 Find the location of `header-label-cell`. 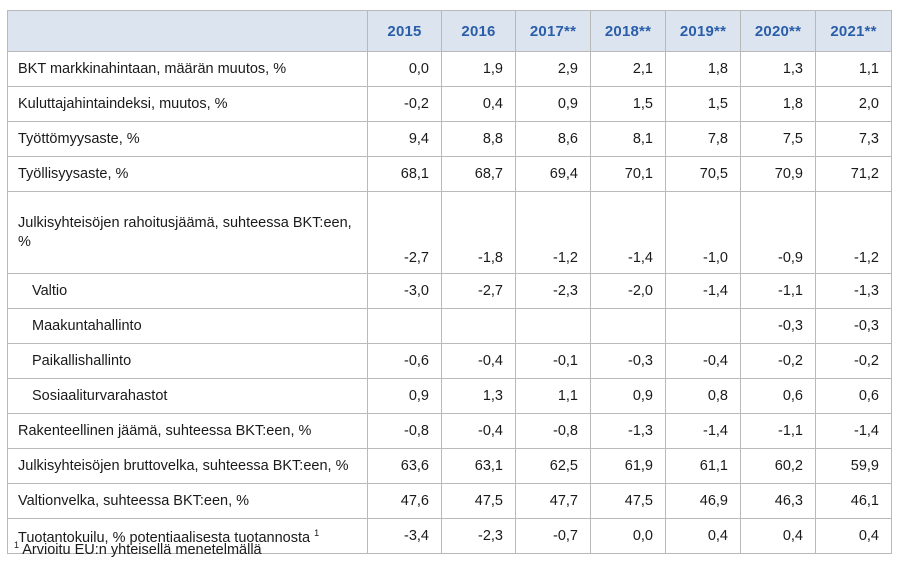

header-label-cell is located at coordinates (187, 31).